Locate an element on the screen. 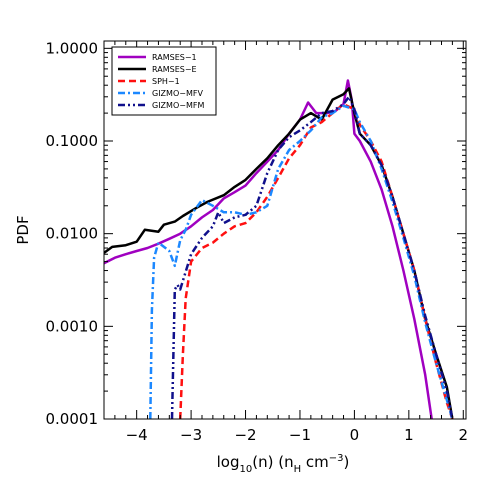 The height and width of the screenshot is (491, 491). x-tick-label: −1 is located at coordinates (300, 435).